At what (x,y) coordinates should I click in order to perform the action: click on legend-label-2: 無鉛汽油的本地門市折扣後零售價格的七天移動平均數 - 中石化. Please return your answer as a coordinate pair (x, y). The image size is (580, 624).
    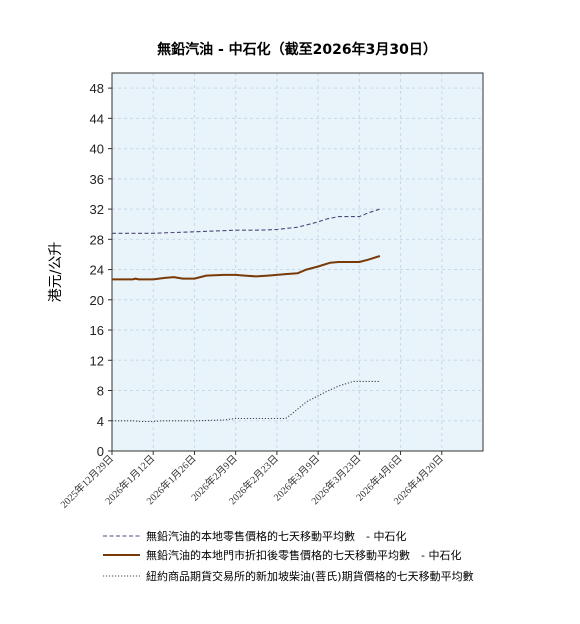
    Looking at the image, I should click on (303, 555).